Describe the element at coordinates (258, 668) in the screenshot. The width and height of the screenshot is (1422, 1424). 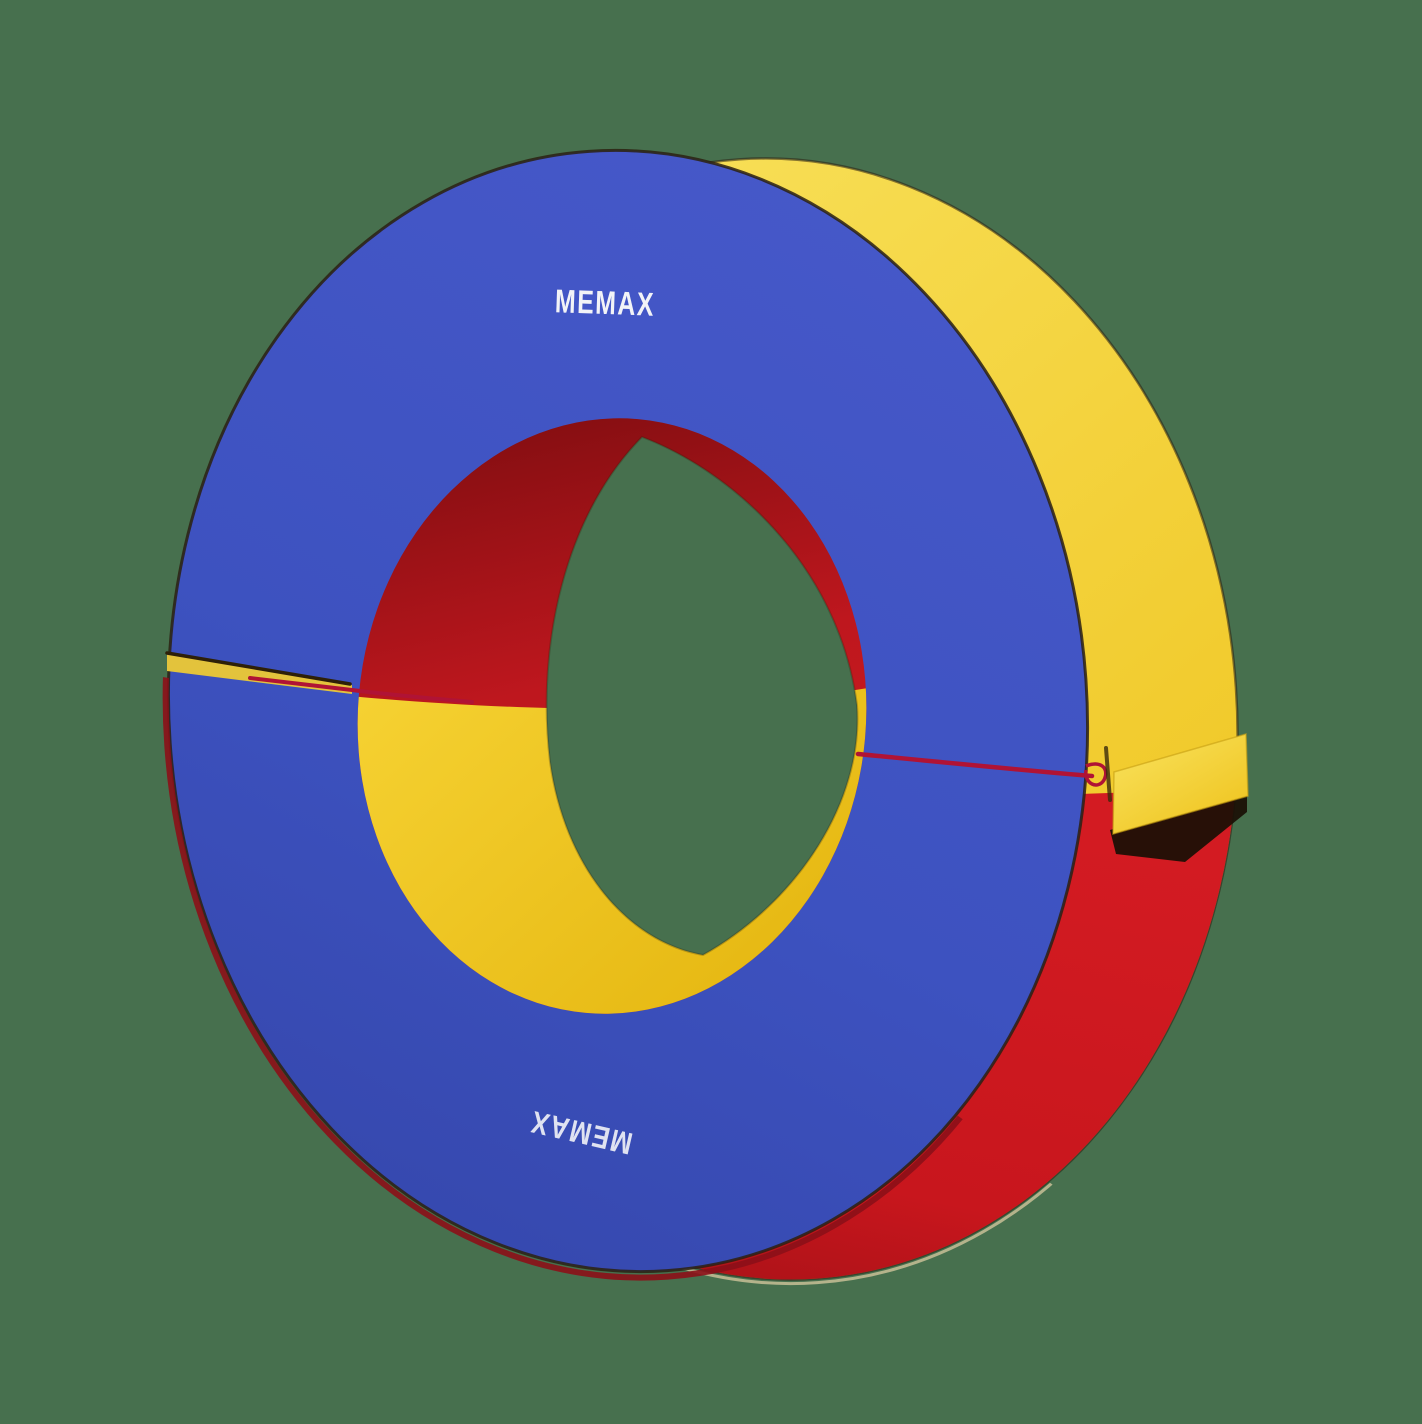
I see `seam-shadow-left` at that location.